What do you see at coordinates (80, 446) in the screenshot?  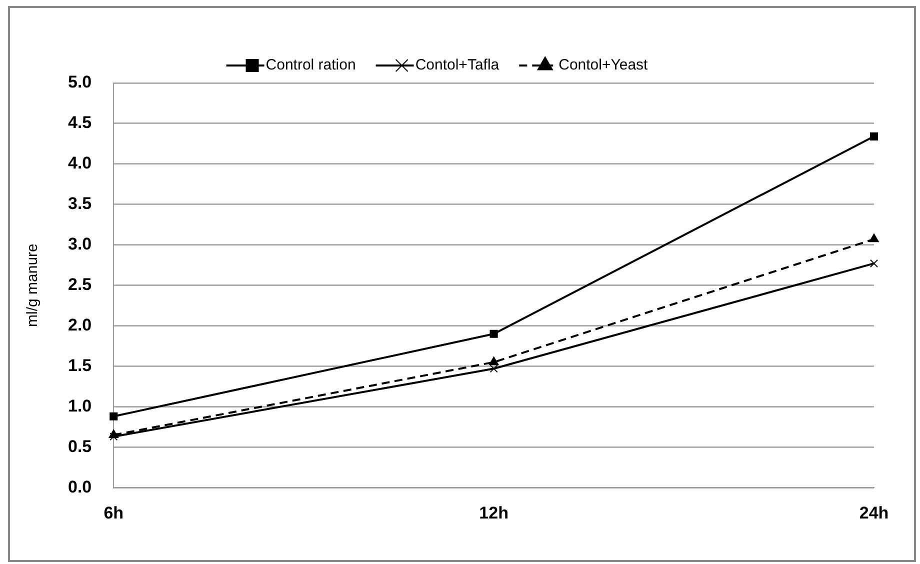 I see `y-tick-label: 0.5` at bounding box center [80, 446].